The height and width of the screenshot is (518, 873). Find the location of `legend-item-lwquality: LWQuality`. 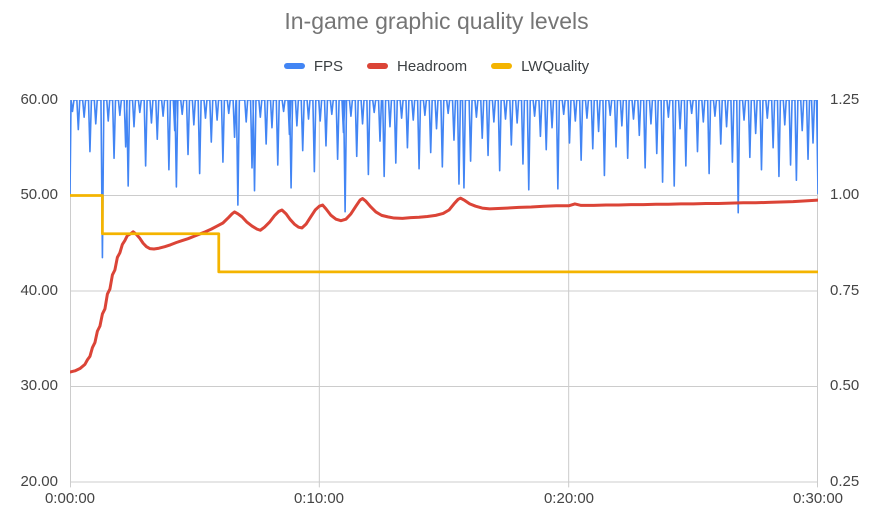

legend-item-lwquality: LWQuality is located at coordinates (540, 66).